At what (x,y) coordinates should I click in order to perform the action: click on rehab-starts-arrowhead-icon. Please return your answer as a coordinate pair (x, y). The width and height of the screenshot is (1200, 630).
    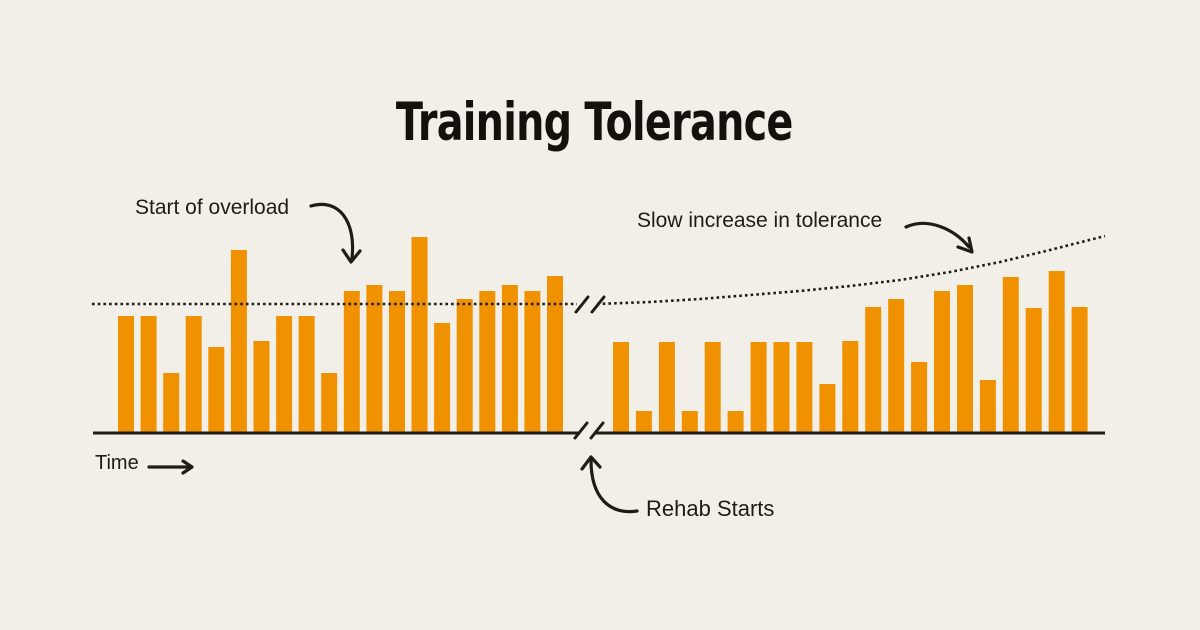
    Looking at the image, I should click on (591, 463).